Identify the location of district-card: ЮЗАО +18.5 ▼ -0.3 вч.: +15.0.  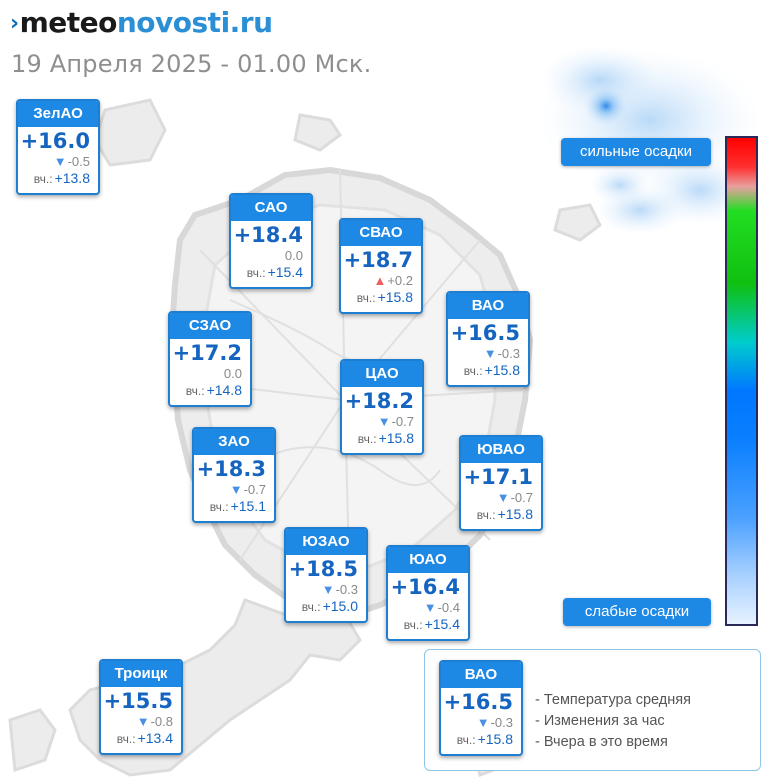
(326, 575).